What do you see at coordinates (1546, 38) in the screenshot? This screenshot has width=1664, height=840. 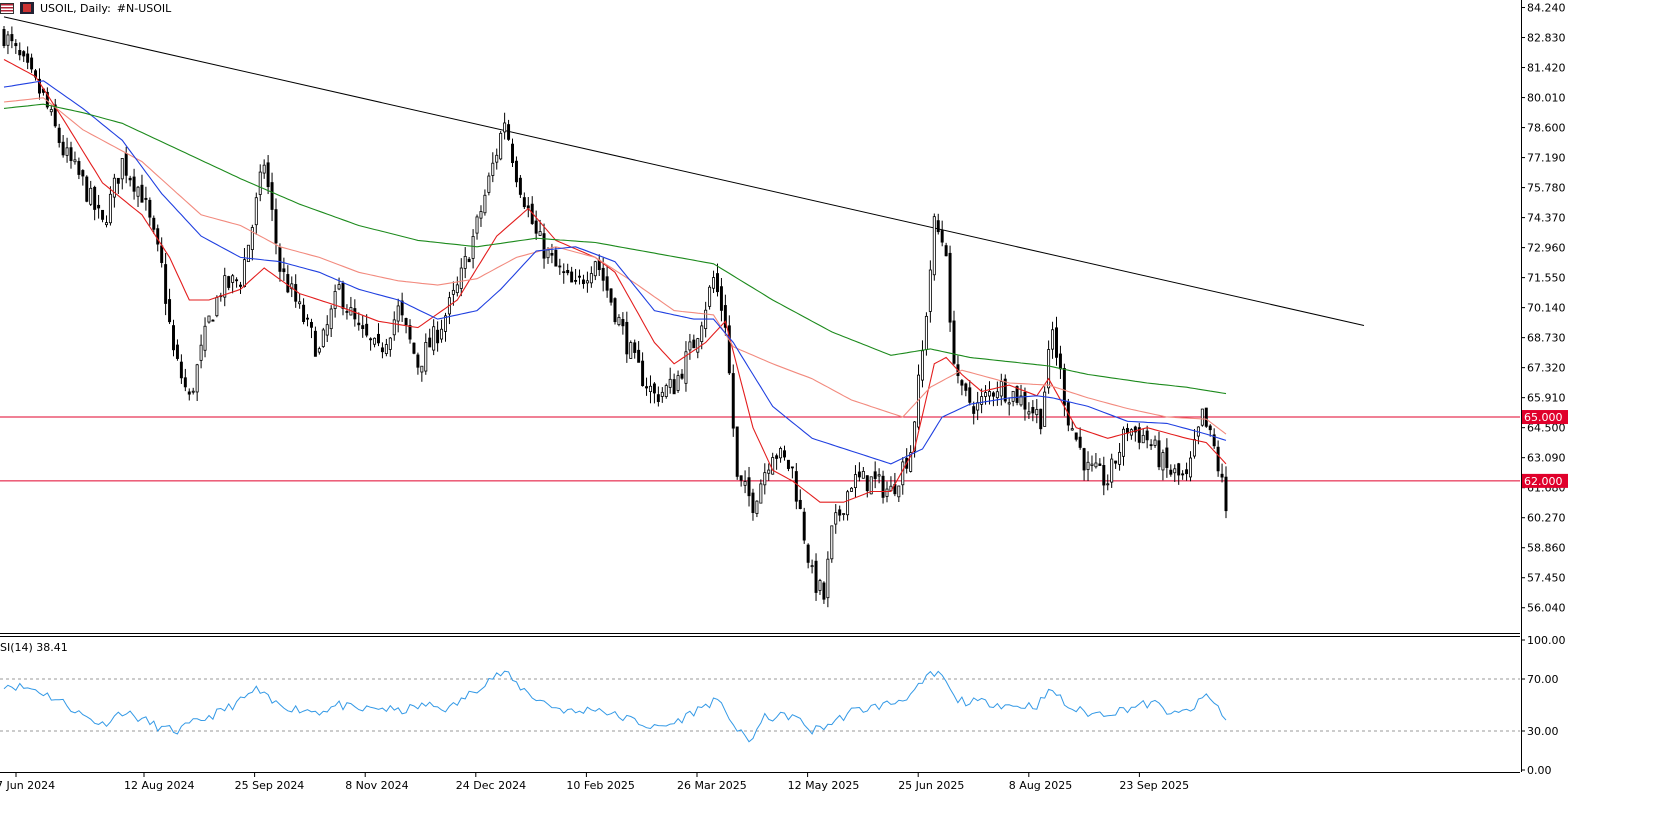 I see `price-tick-label: 82.830` at bounding box center [1546, 38].